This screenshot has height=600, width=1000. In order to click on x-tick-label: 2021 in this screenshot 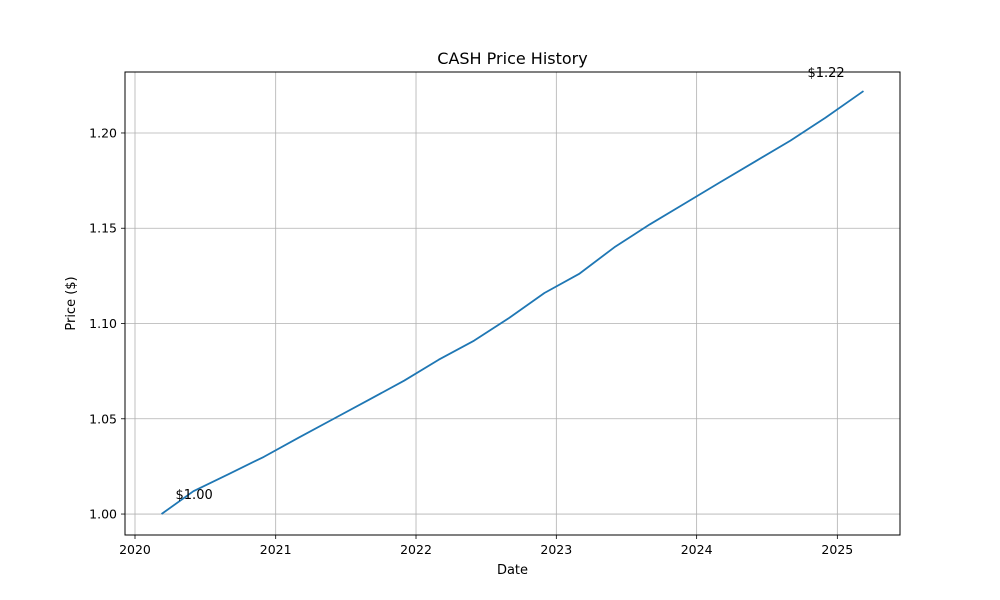, I will do `click(276, 549)`.